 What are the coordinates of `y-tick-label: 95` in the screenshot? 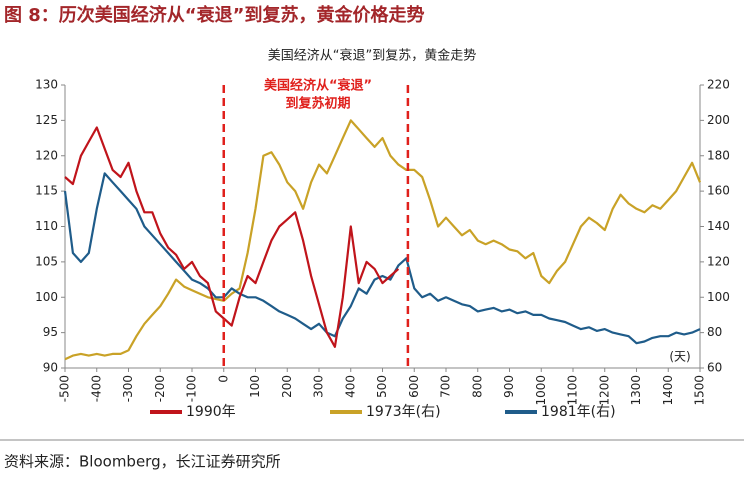 It's located at (50, 332).